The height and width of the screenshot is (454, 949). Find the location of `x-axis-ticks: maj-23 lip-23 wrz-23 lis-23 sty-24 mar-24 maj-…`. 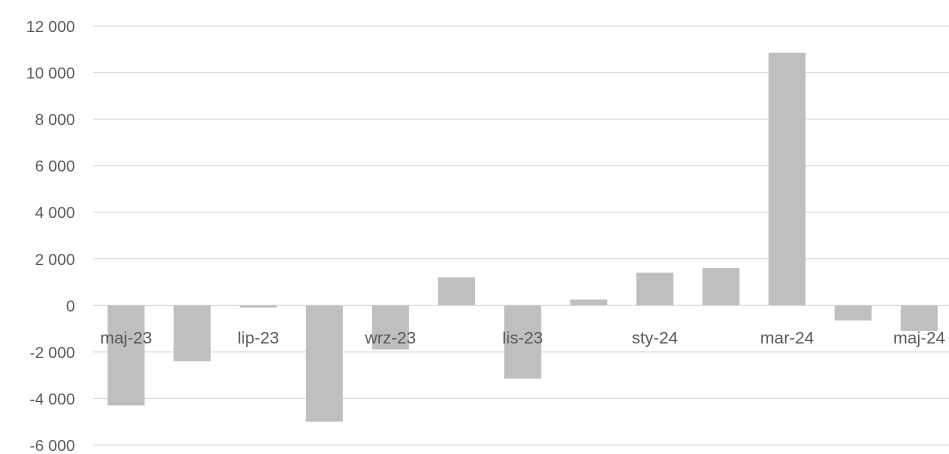

x-axis-ticks: maj-23 lip-23 wrz-23 lis-23 sty-24 mar-24 maj-… is located at coordinates (522, 337).